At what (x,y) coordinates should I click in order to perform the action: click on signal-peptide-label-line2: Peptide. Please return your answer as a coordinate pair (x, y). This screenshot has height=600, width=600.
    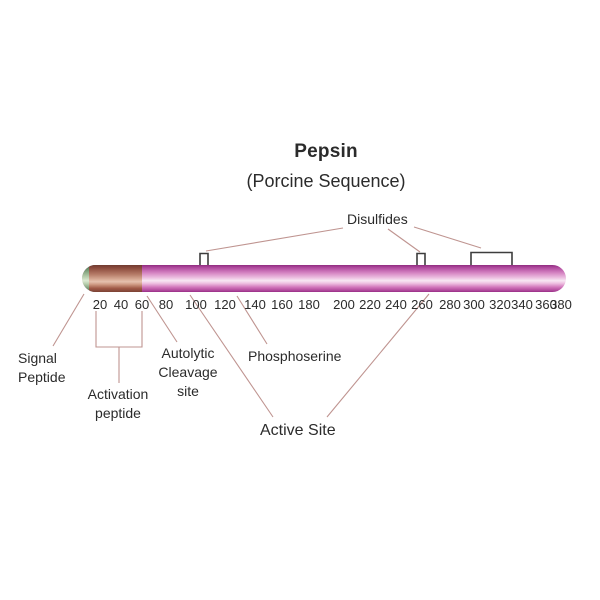
    Looking at the image, I should click on (42, 377).